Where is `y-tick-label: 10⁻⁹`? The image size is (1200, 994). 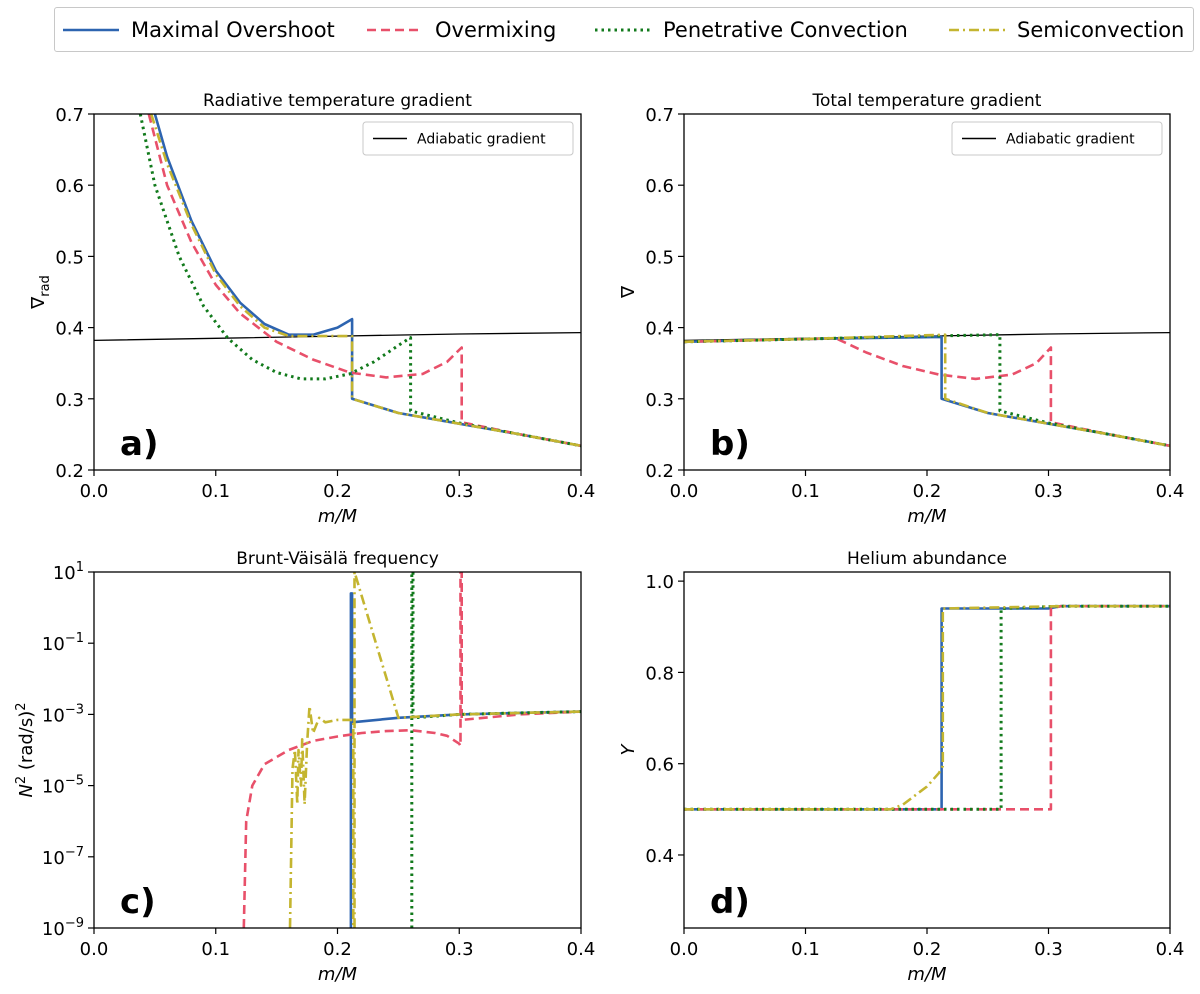
y-tick-label: 10⁻⁹ is located at coordinates (63, 928).